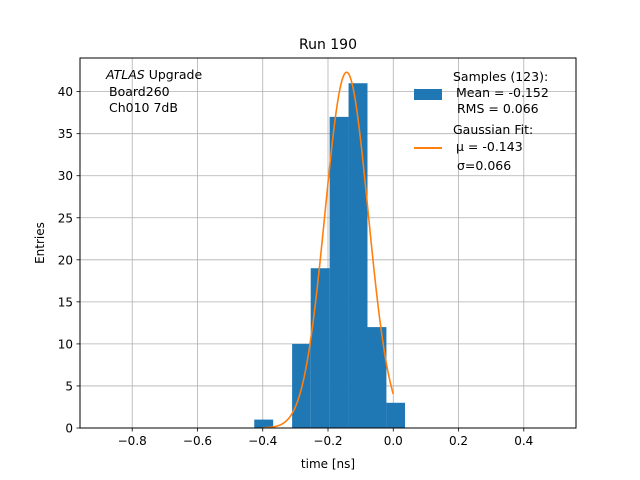 The height and width of the screenshot is (480, 640). I want to click on x-axis-ticks: −0.8 −0.6 −0.4 −0.2 0.0 0.2 0.4, so click(325, 438).